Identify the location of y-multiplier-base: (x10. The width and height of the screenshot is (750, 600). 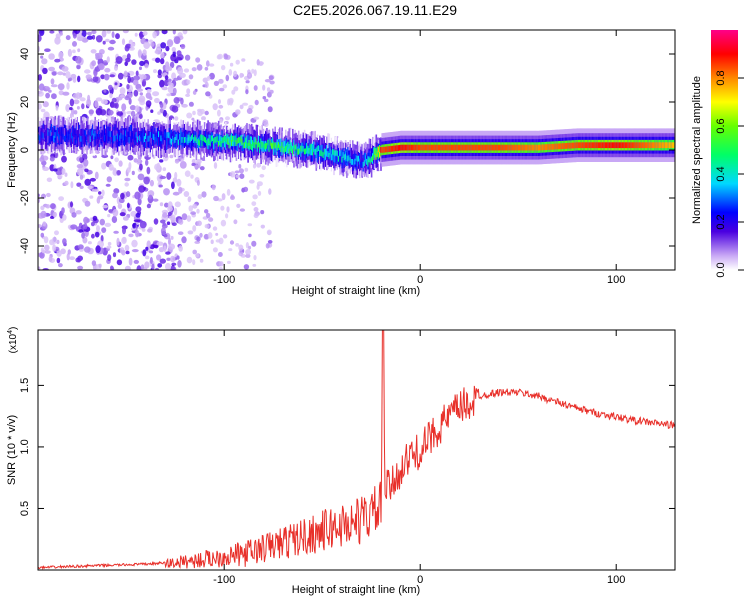
(13, 343).